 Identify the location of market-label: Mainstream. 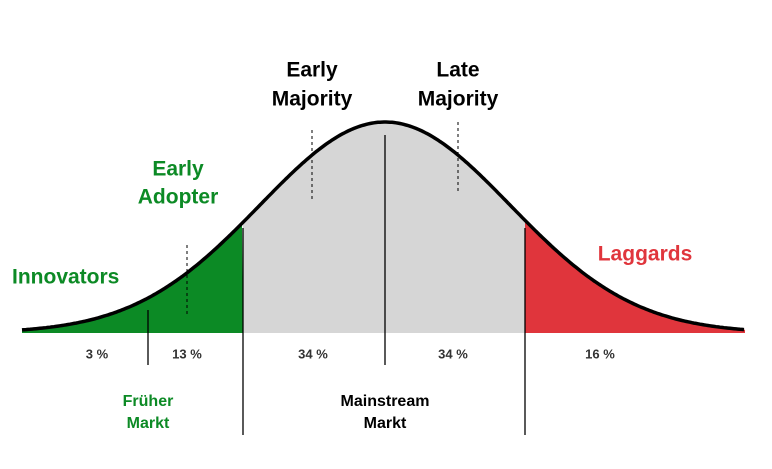
(385, 401).